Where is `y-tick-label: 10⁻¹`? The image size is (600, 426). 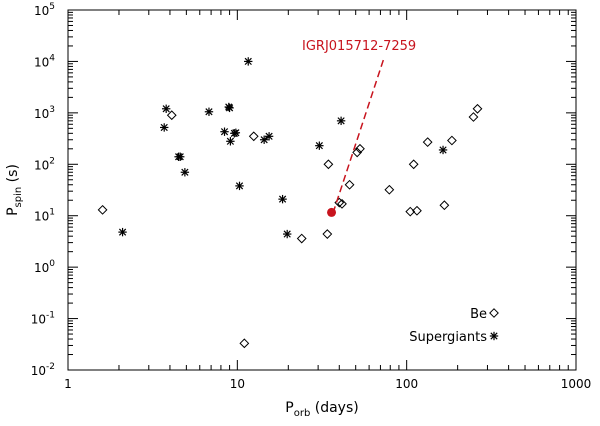 y-tick-label: 10⁻¹ is located at coordinates (43, 319).